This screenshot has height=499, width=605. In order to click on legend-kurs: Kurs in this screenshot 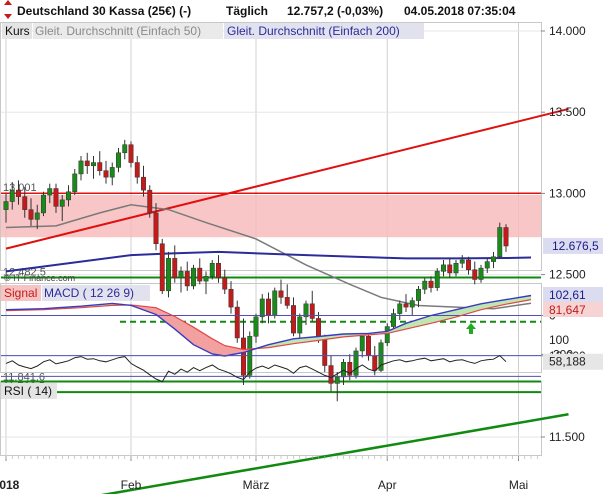, I will do `click(17, 31)`.